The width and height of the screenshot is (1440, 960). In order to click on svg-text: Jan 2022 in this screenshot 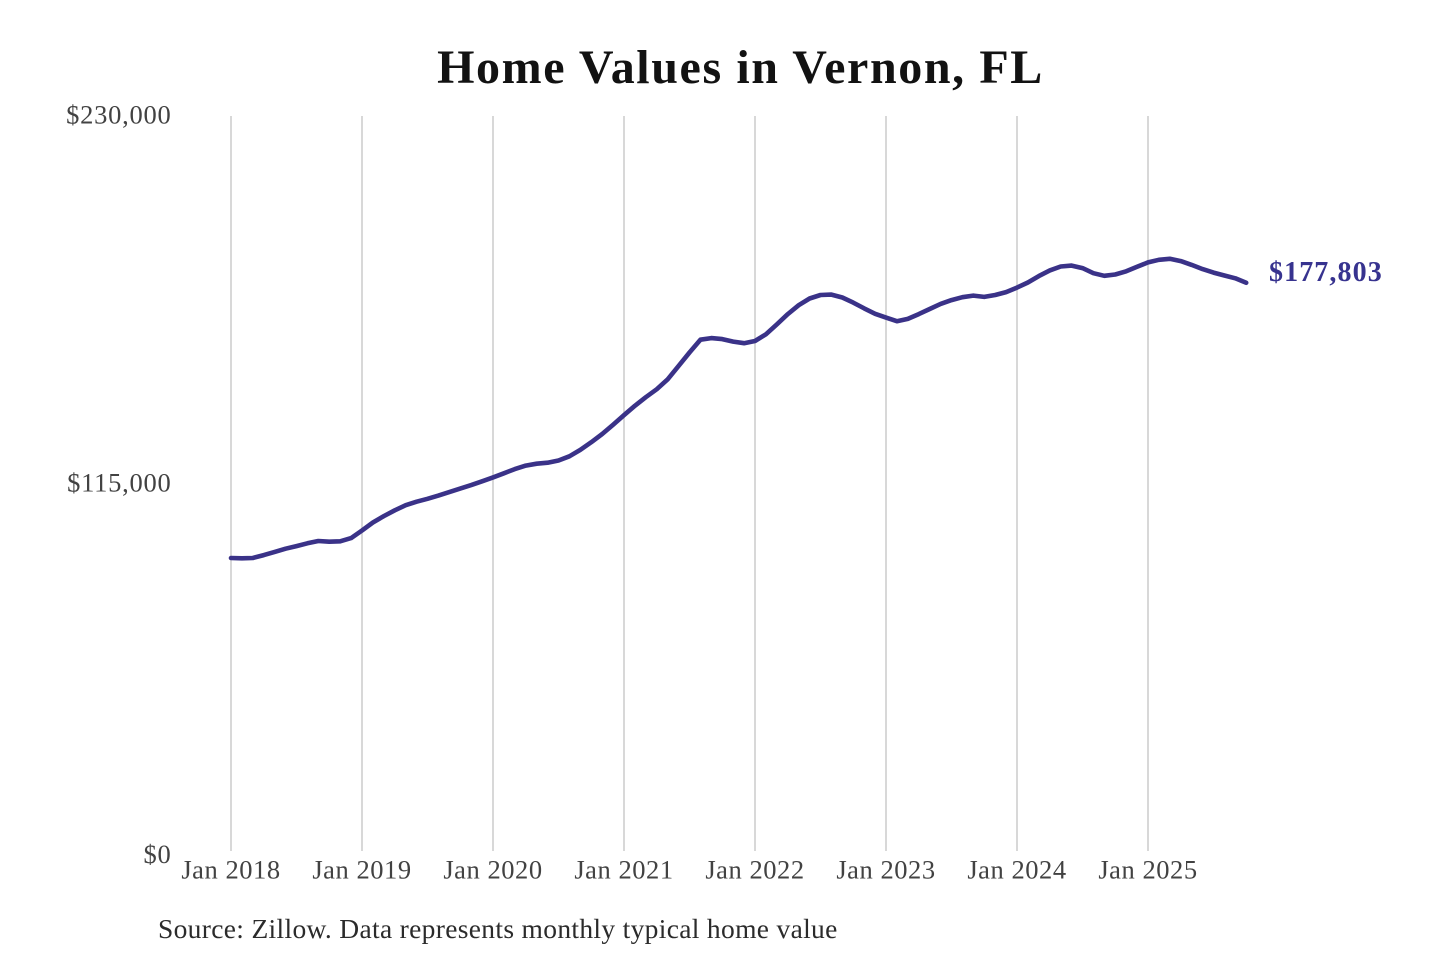, I will do `click(754, 870)`.